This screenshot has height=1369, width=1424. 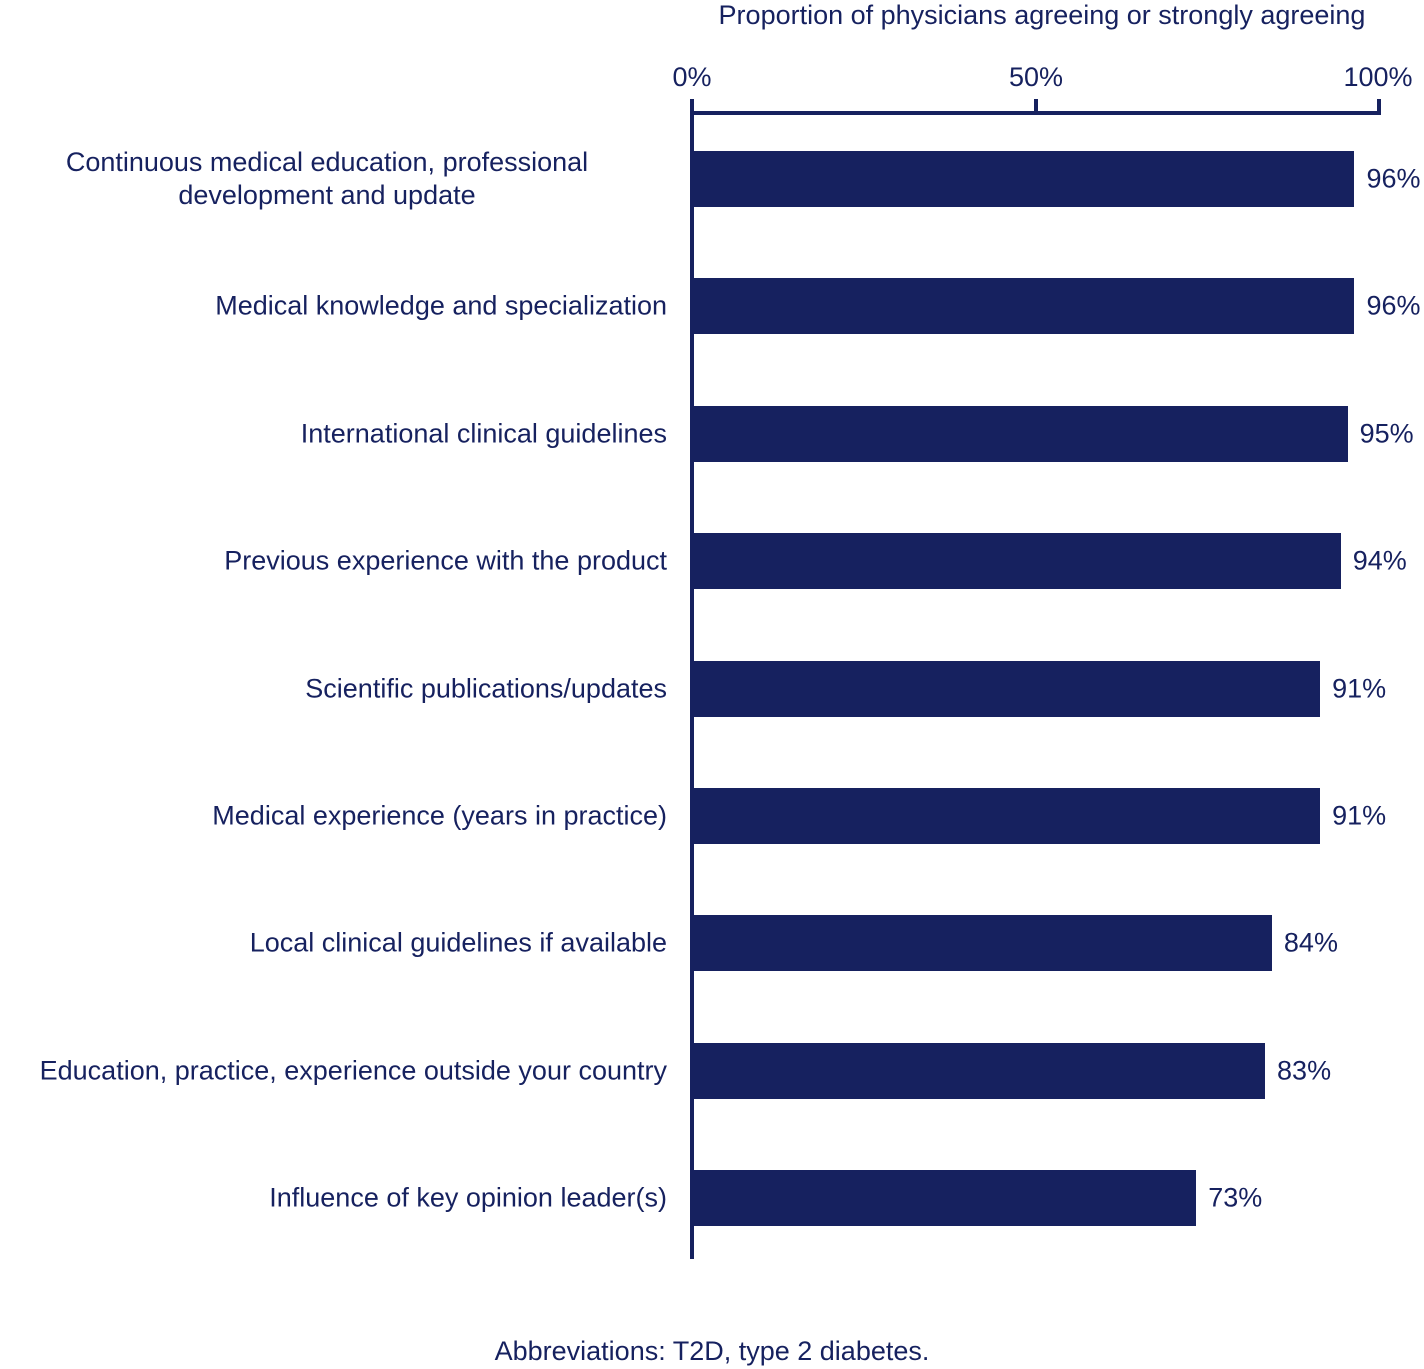 I want to click on category-label-line: Influence of key opinion leader(s), so click(x=468, y=1197).